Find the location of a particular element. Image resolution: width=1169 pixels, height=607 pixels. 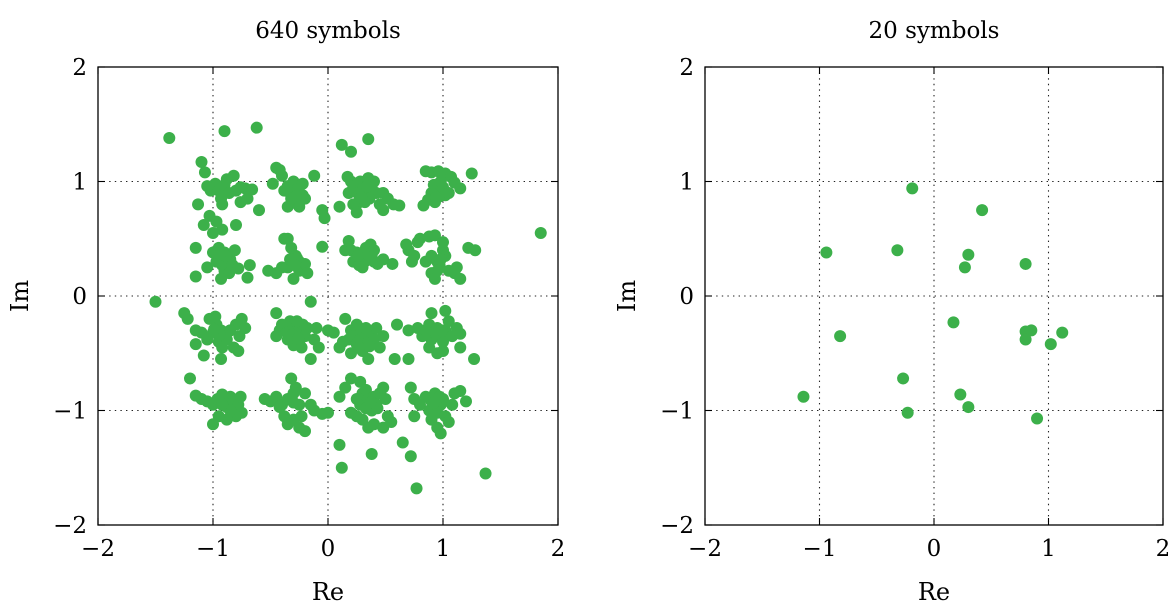

x-tick-label: −2 is located at coordinates (705, 549).